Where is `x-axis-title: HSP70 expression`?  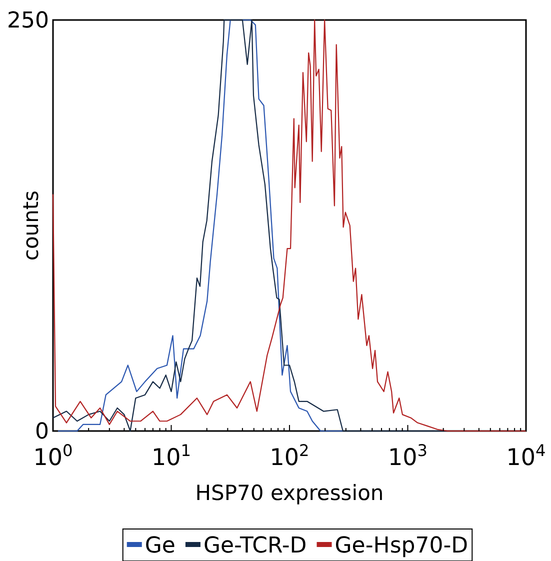 x-axis-title: HSP70 expression is located at coordinates (289, 493).